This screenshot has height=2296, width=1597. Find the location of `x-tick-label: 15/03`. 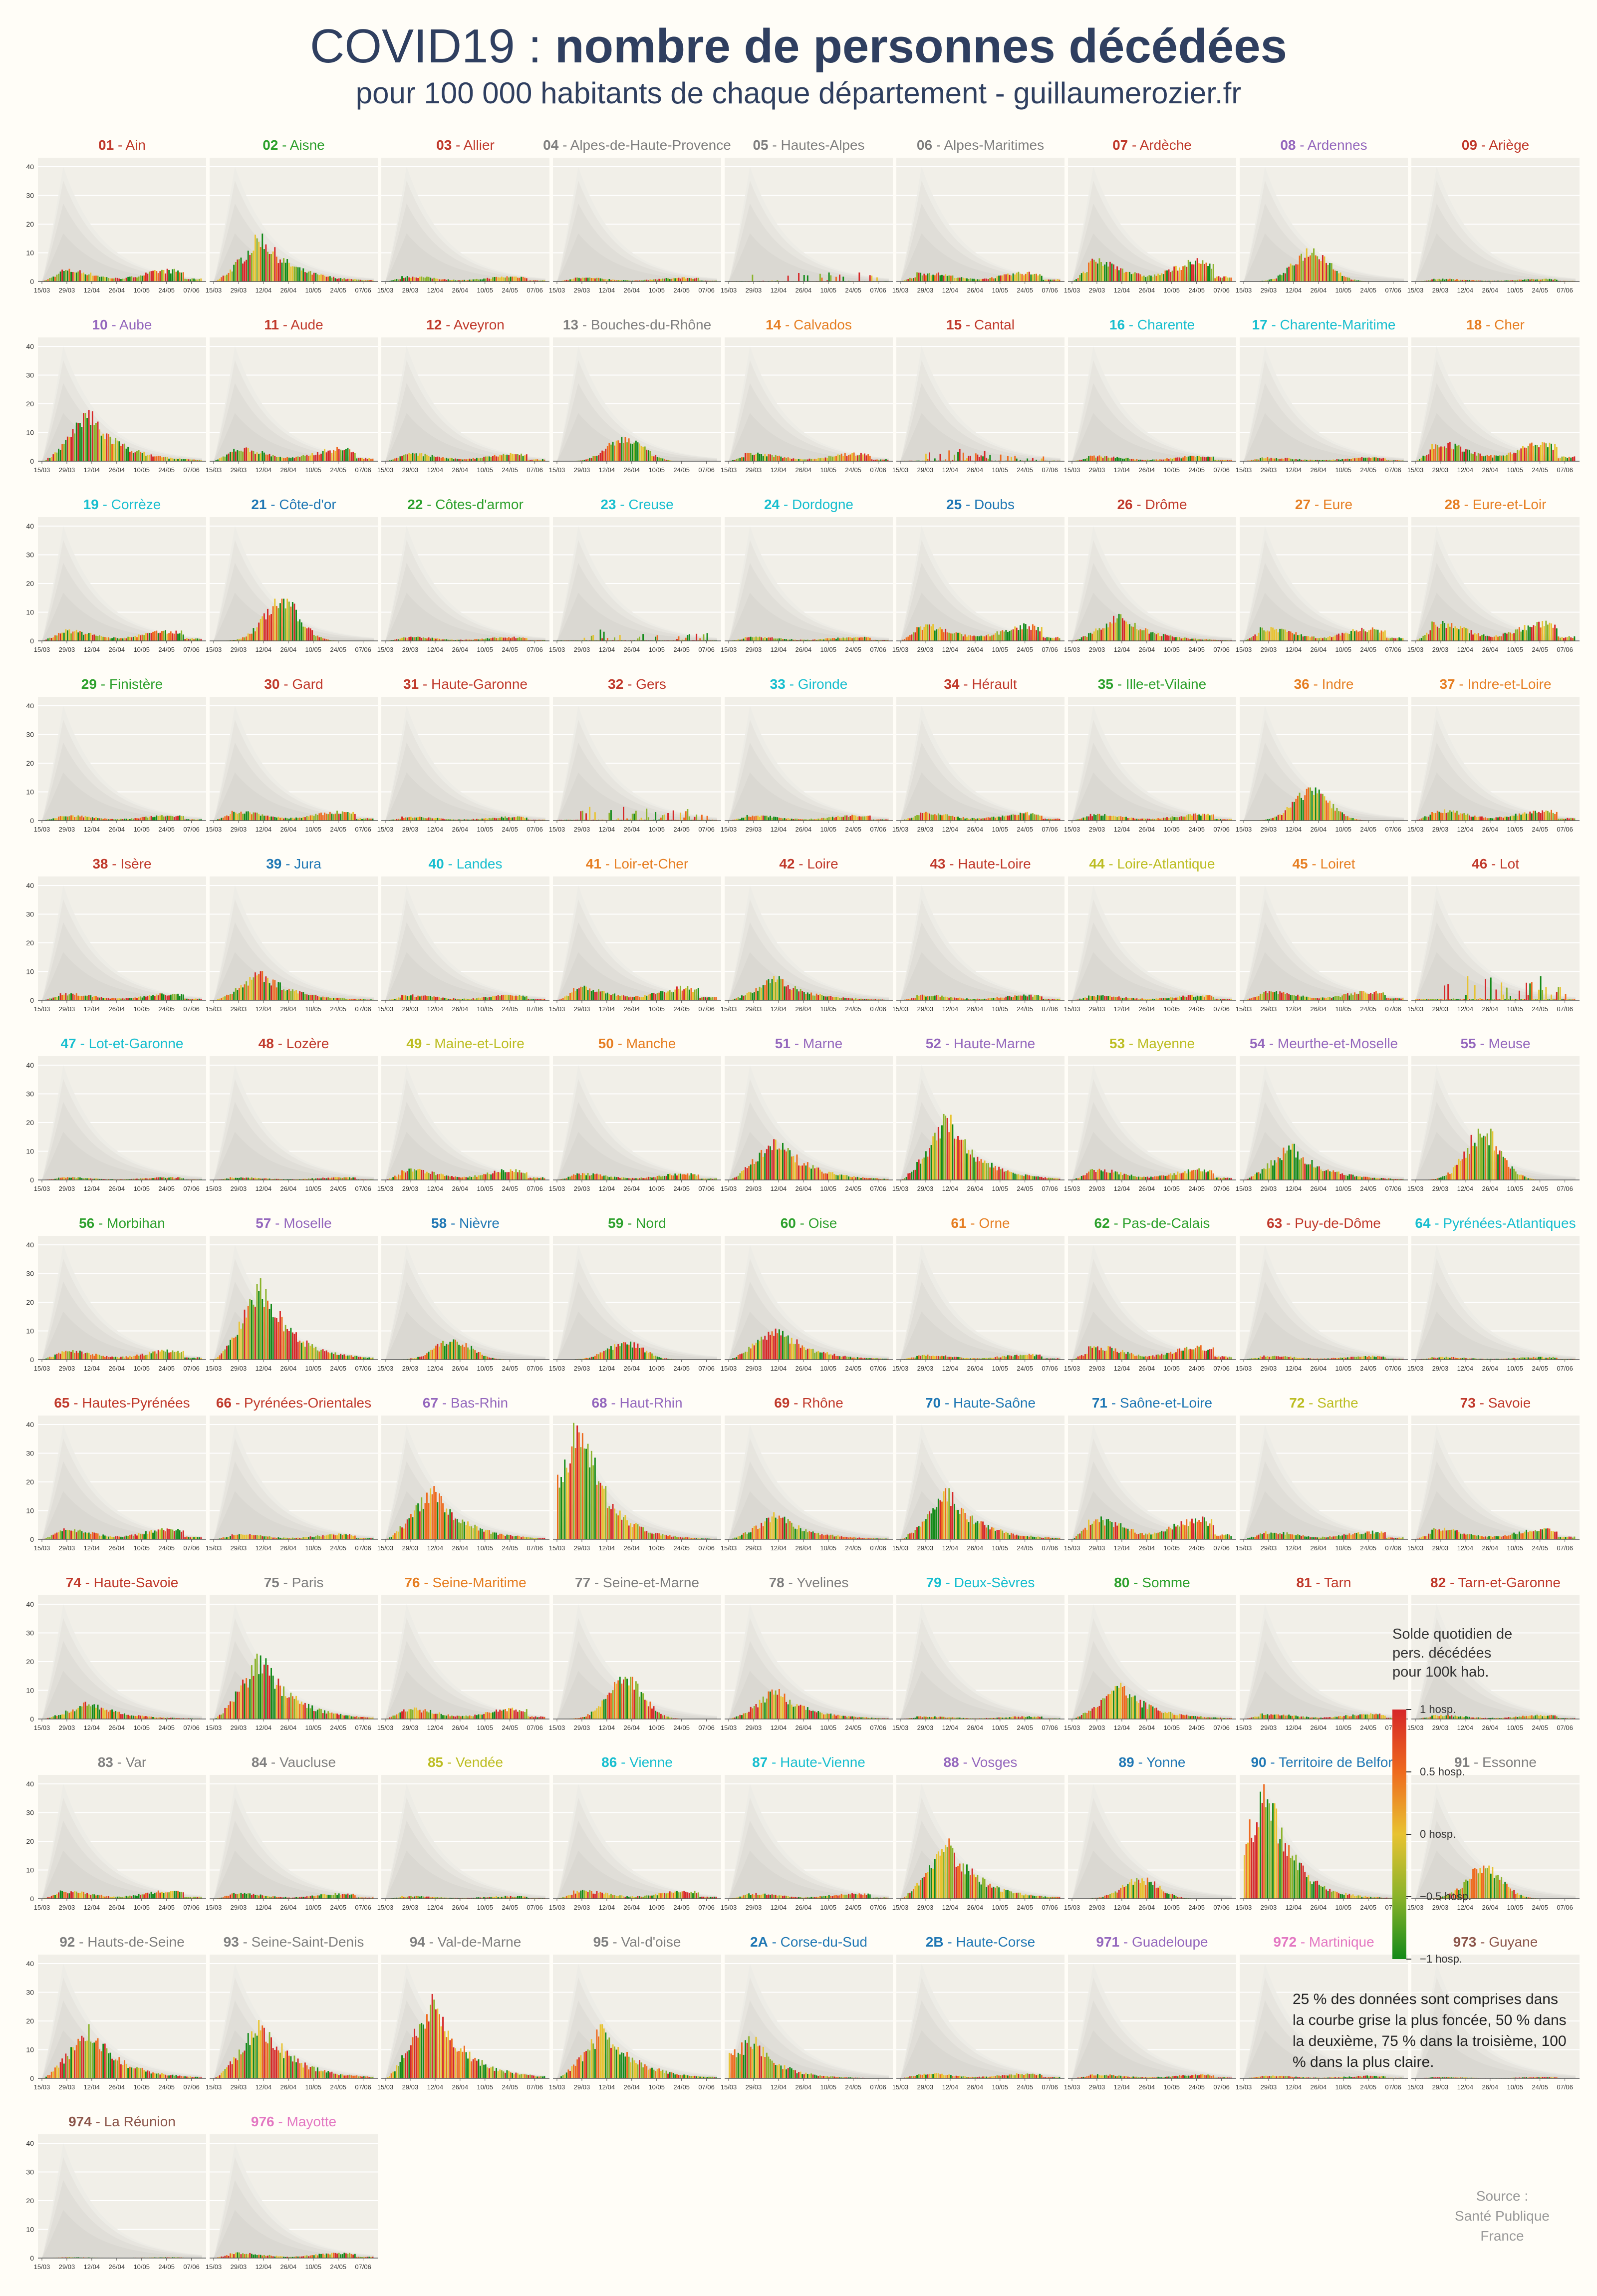

x-tick-label: 15/03 is located at coordinates (1072, 470).